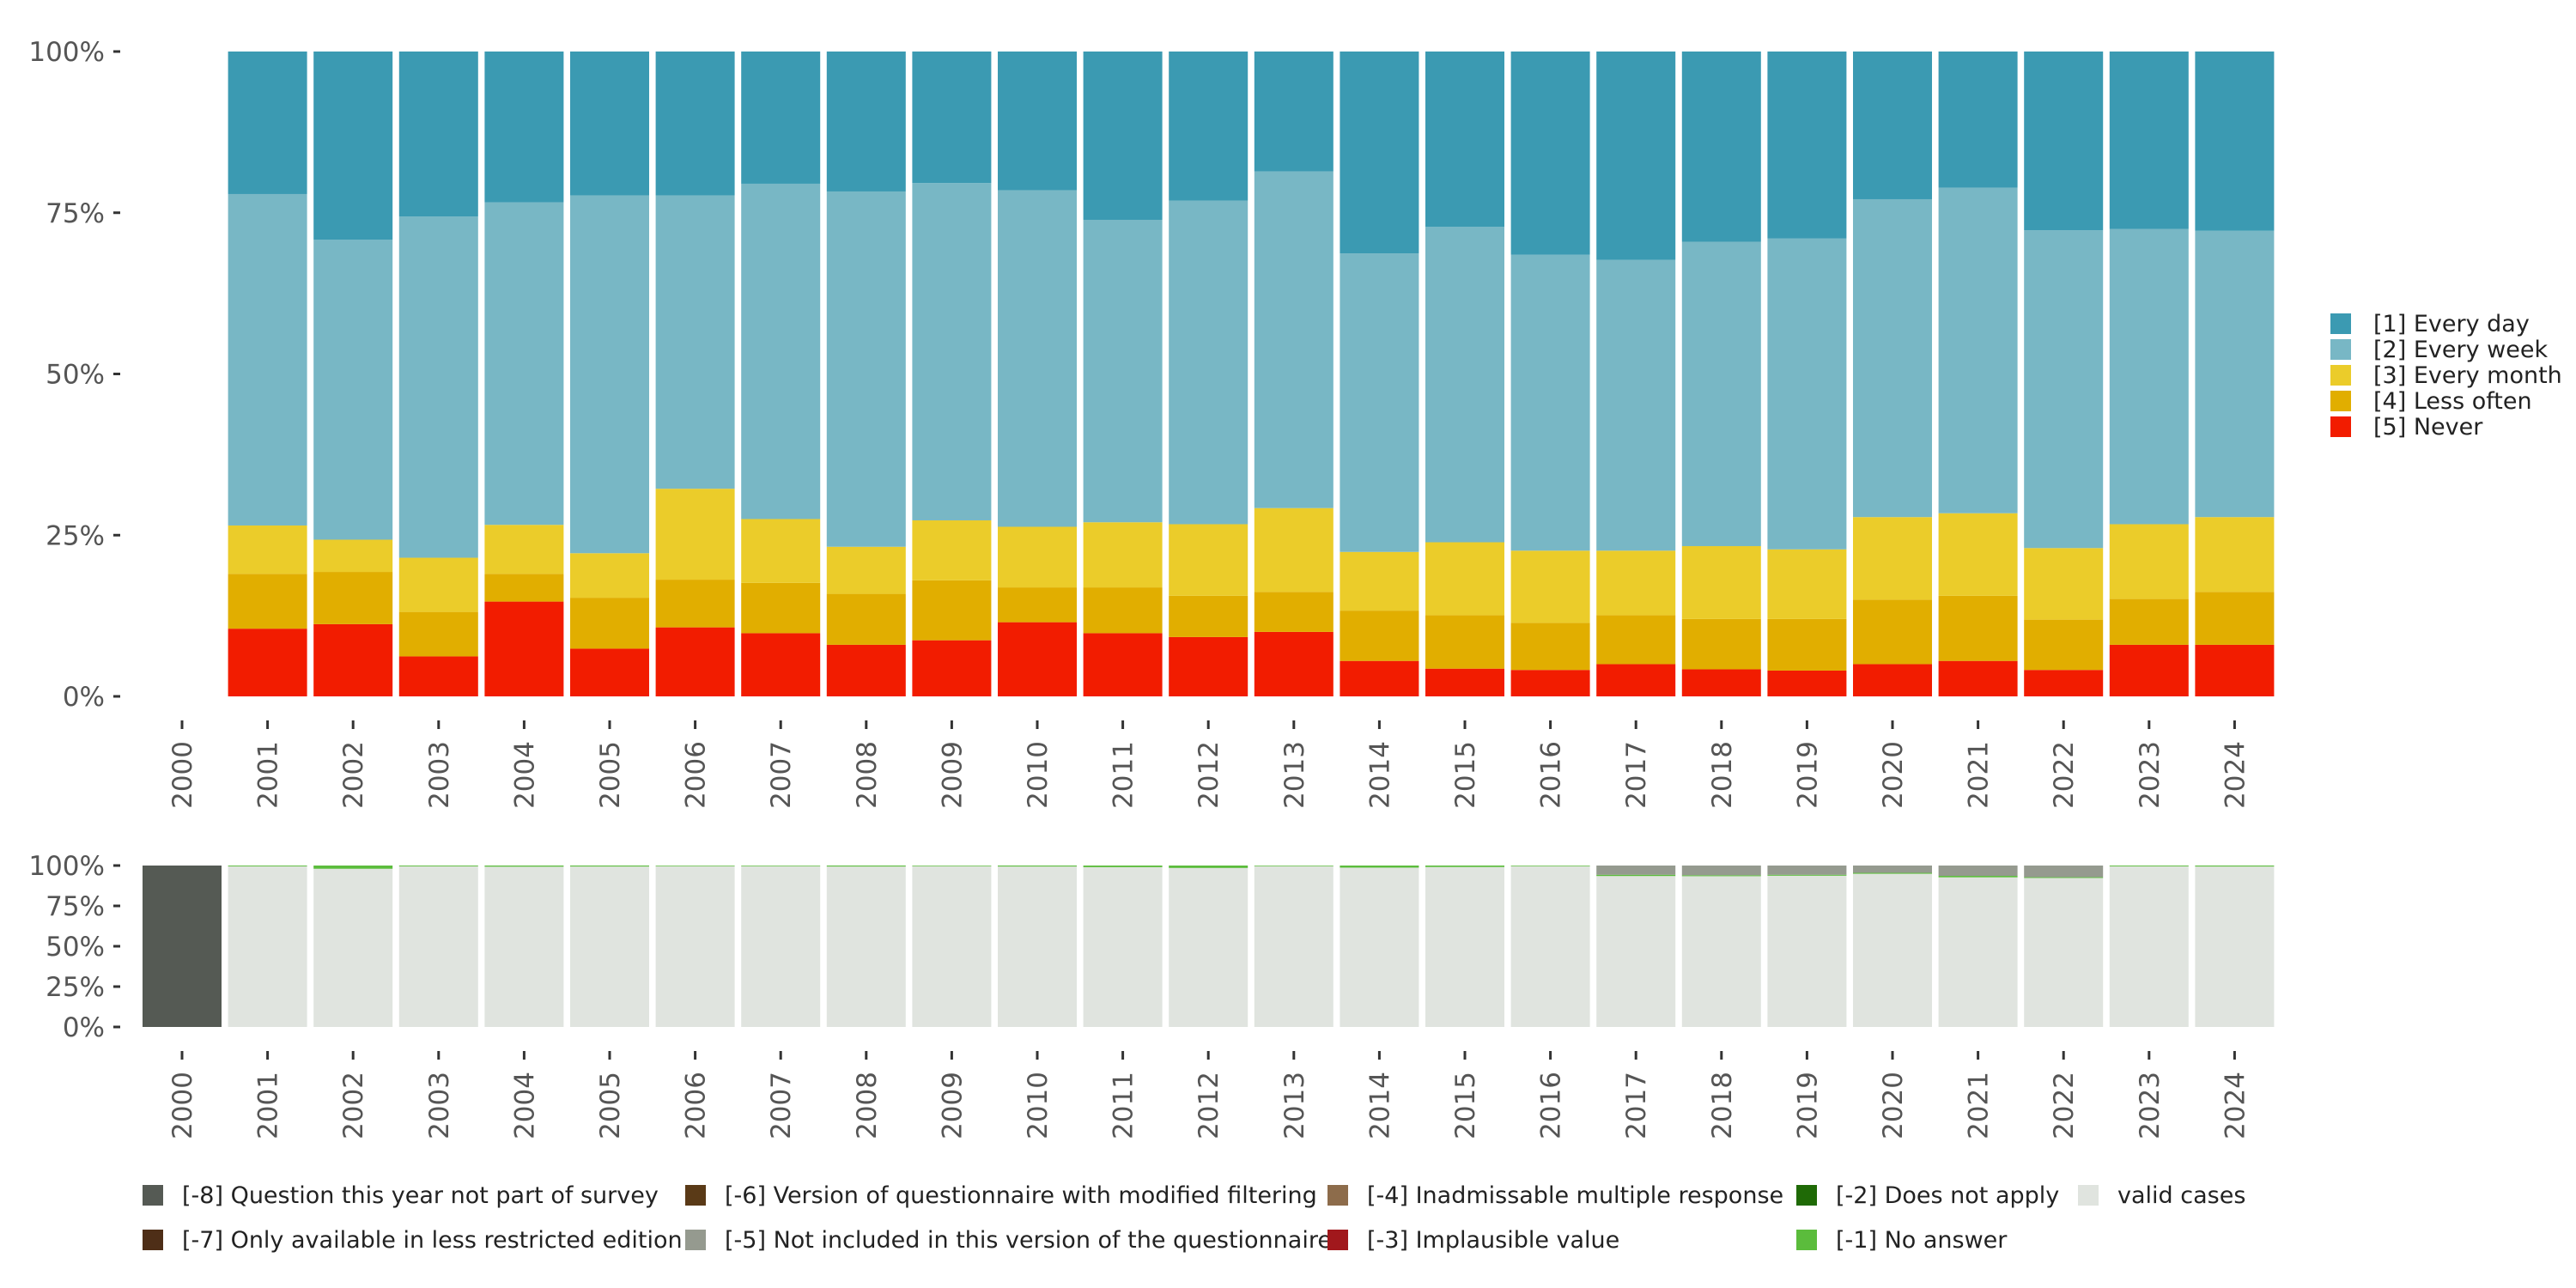 The image size is (2576, 1288). I want to click on bar-3-every-month-2015, so click(1464, 579).